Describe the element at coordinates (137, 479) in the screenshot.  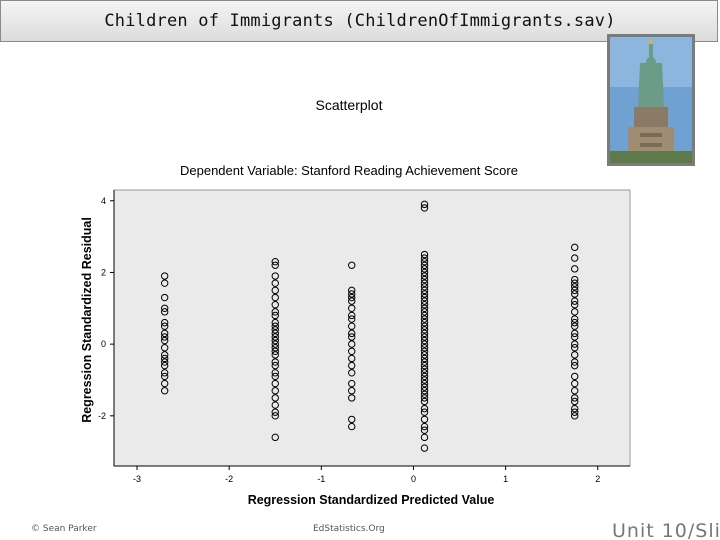
I see `x-tick-label: -3` at that location.